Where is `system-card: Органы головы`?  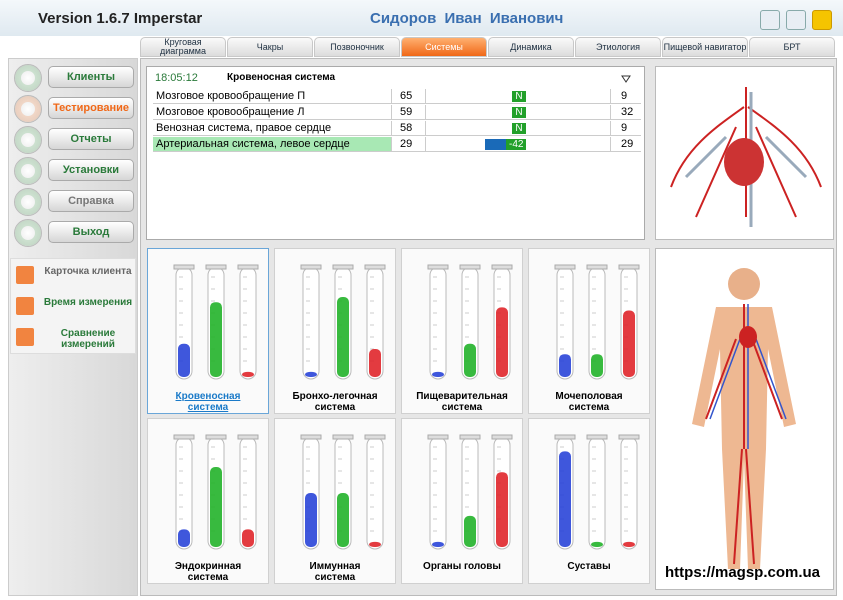
system-card: Органы головы is located at coordinates (462, 501).